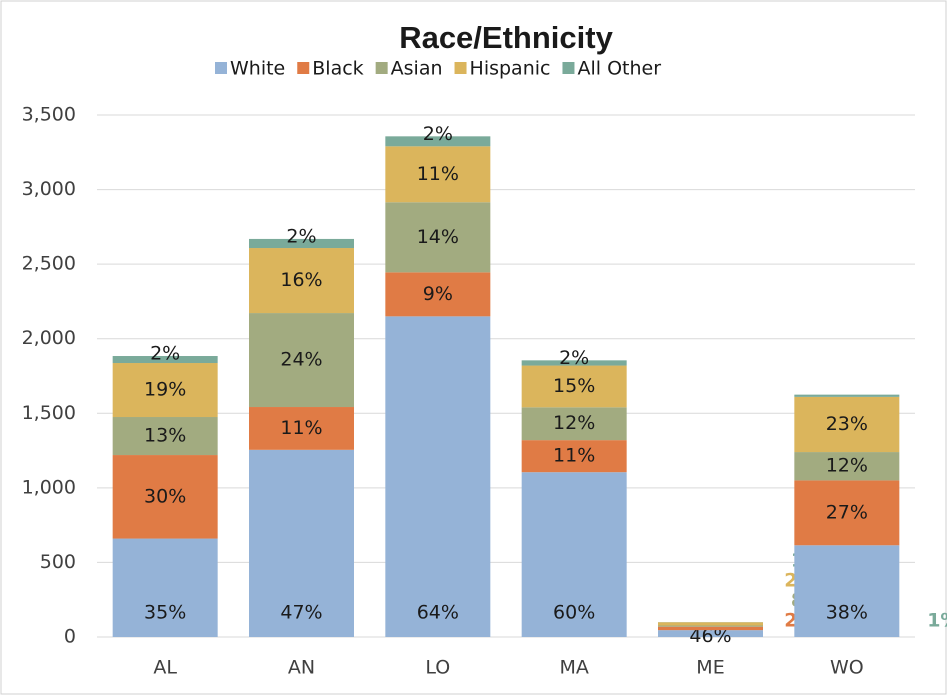 The image size is (947, 695). I want to click on legend-label: All Other, so click(619, 69).